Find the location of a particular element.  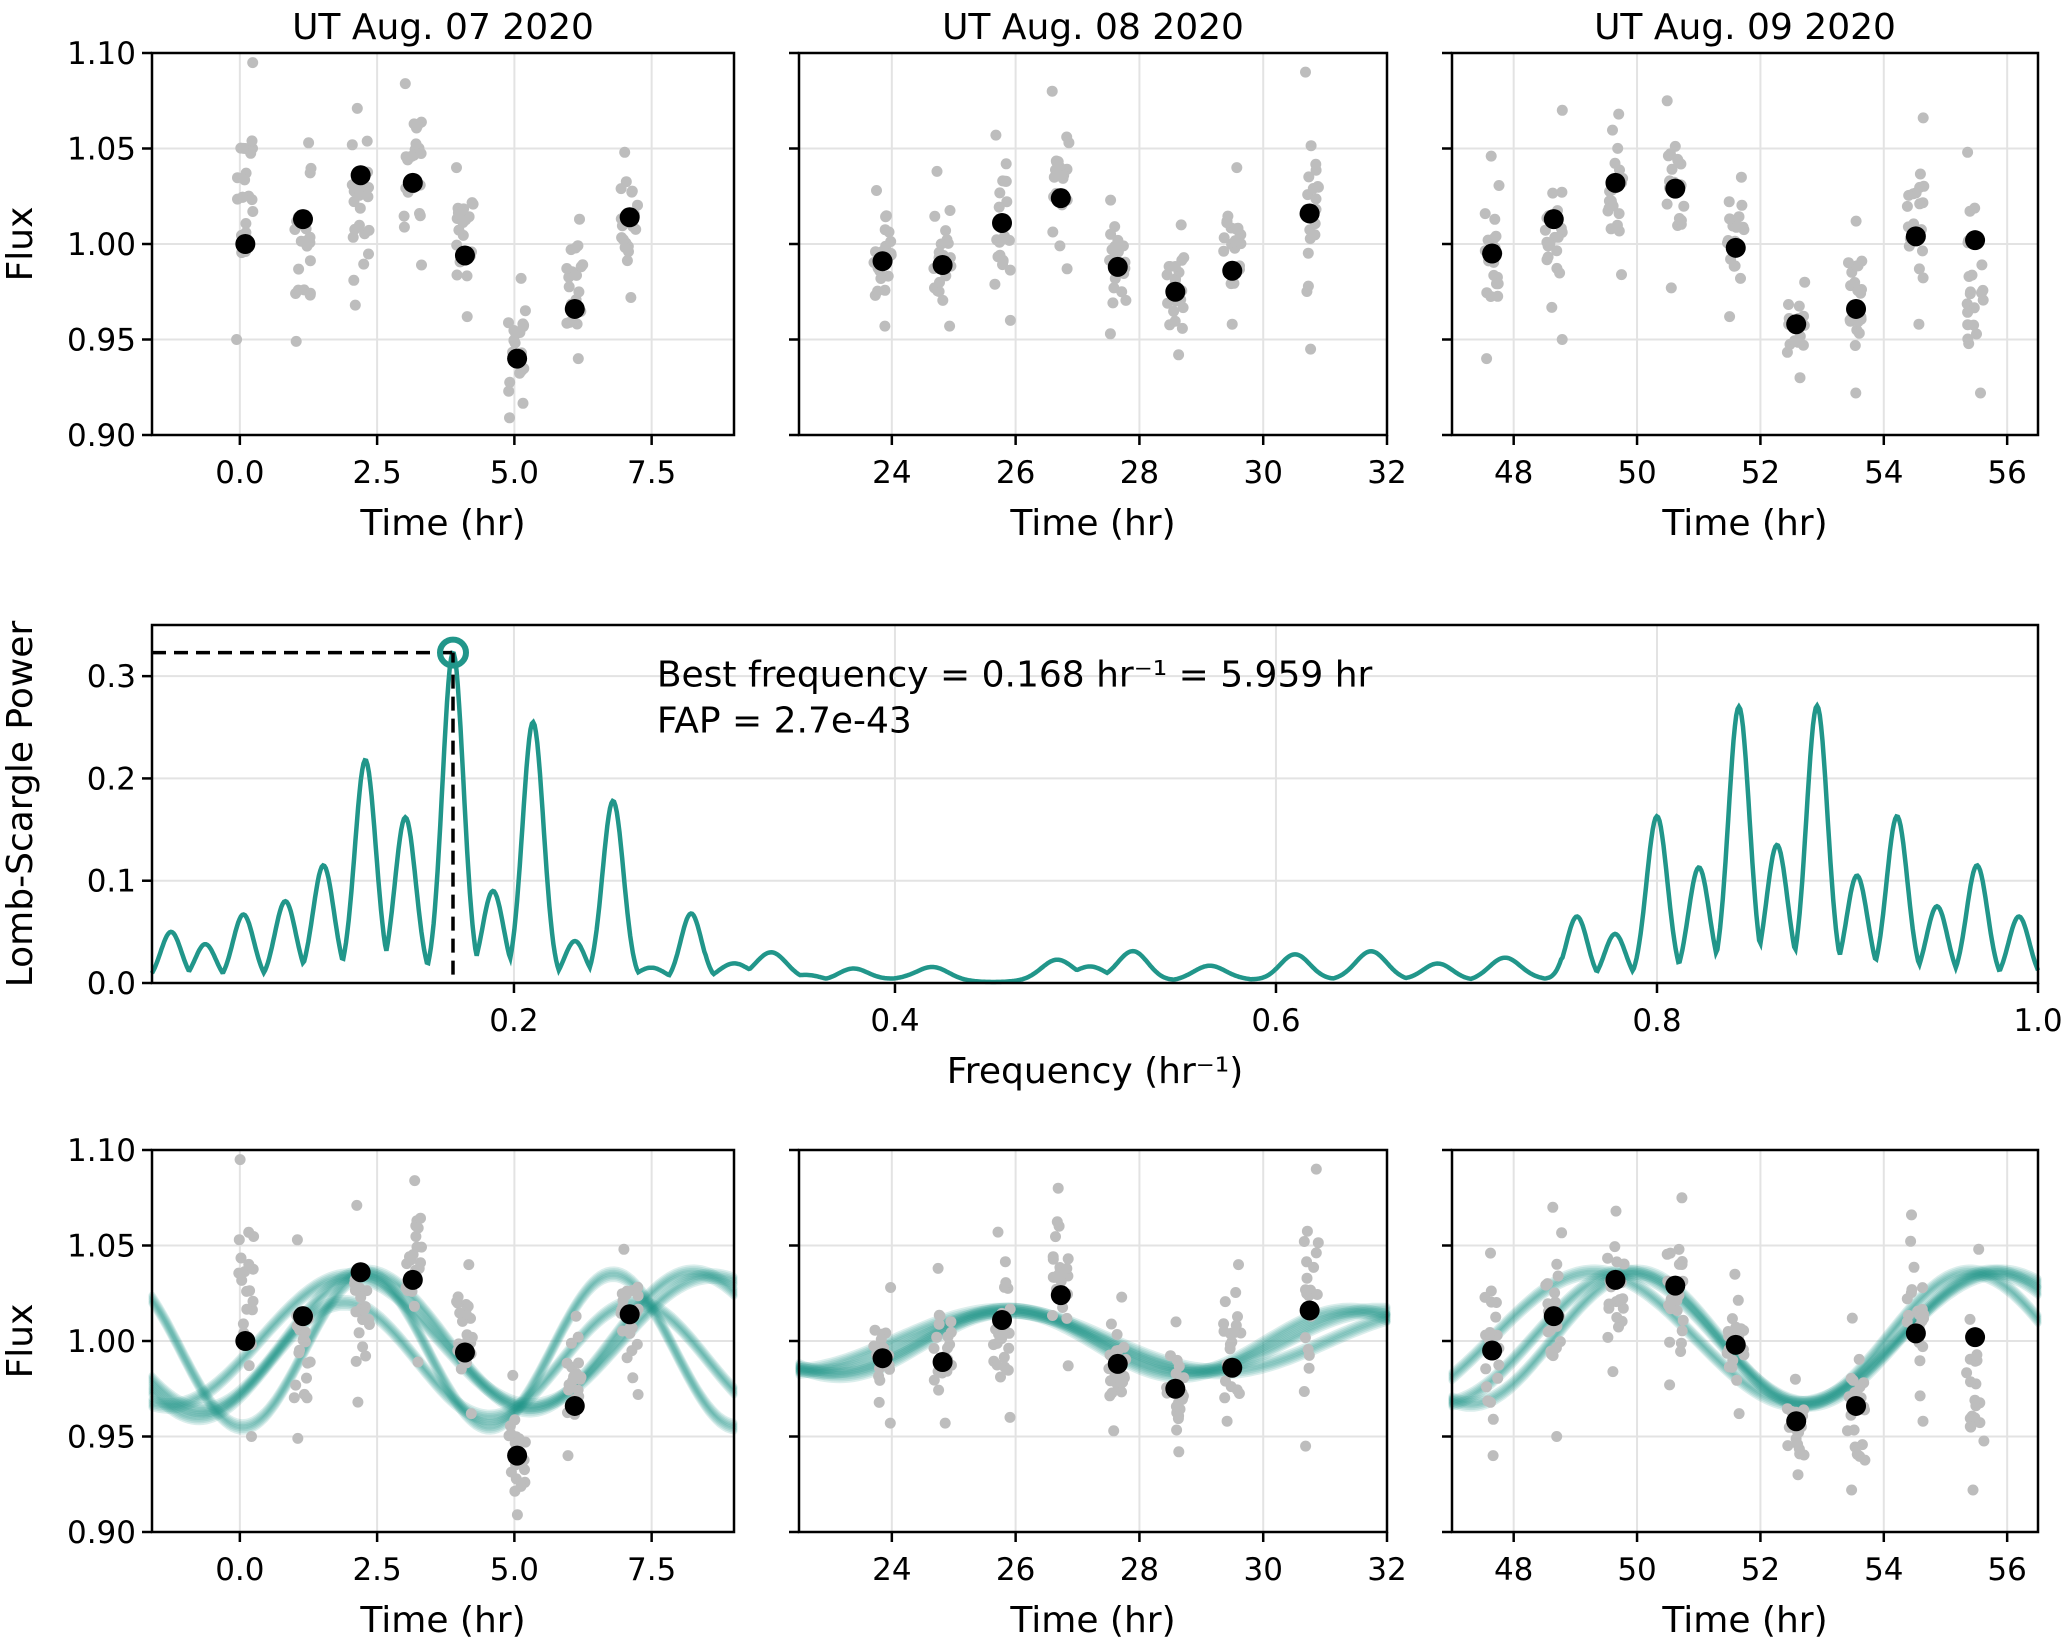

best-frequency-annotation: Best frequency = 0.168 hr⁻¹ = 5.959 hr is located at coordinates (1015, 674).